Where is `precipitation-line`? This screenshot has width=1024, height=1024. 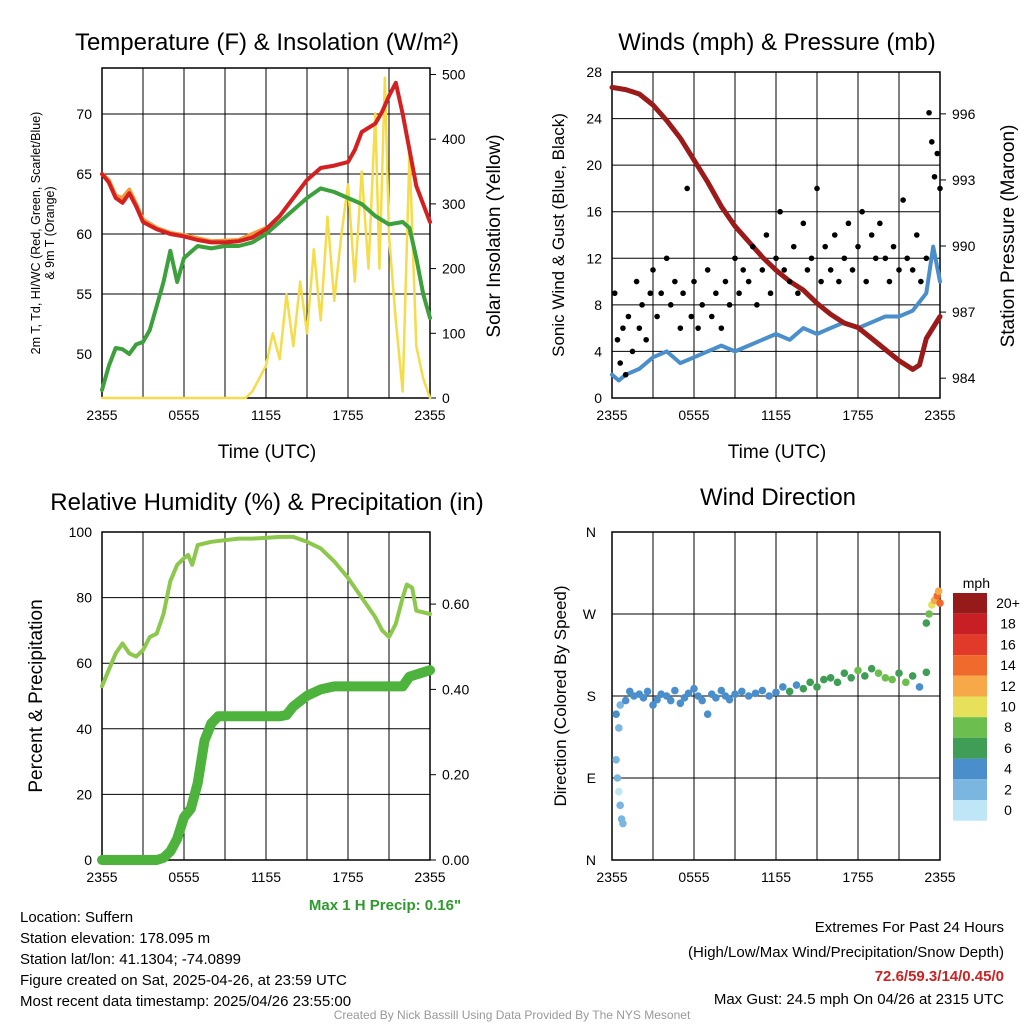
precipitation-line is located at coordinates (266, 765).